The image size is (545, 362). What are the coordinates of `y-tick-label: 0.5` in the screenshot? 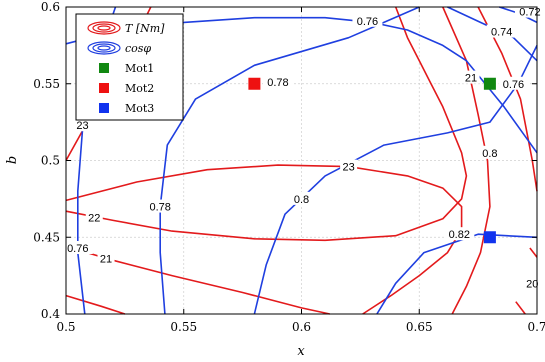 It's located at (50, 161).